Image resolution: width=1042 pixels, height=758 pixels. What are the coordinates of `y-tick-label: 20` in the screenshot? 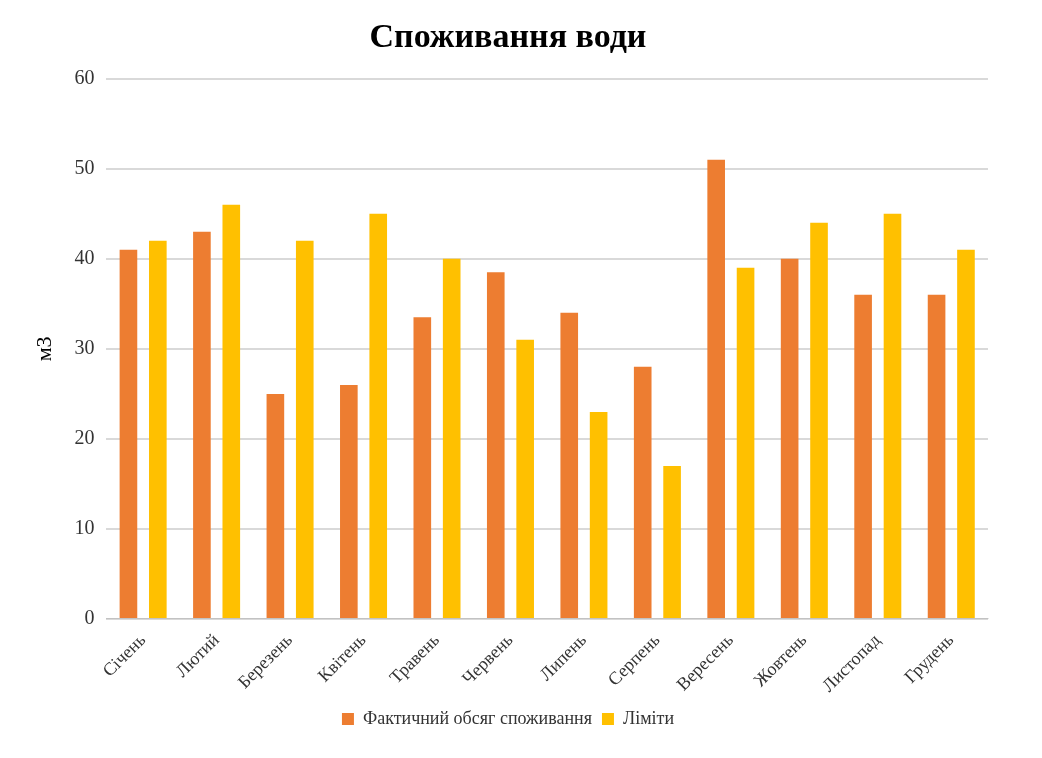 It's located at (84, 437).